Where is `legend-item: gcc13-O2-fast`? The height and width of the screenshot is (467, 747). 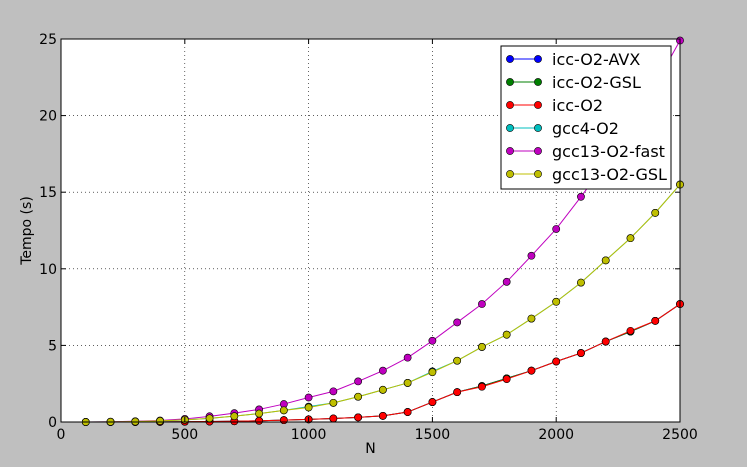
legend-item: gcc13-O2-fast is located at coordinates (585, 151).